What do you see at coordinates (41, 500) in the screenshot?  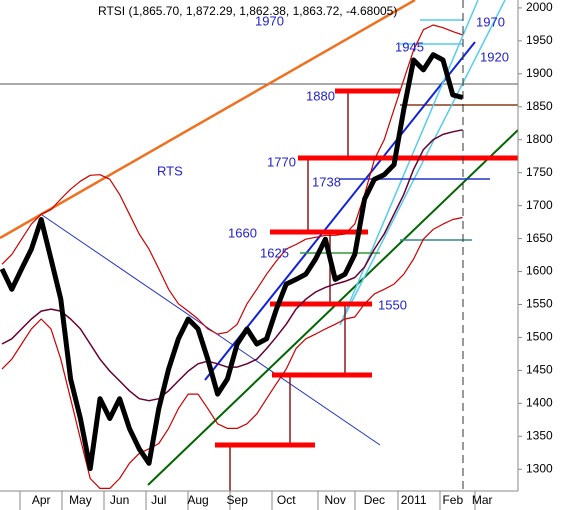 I see `x-tick-label: Apr` at bounding box center [41, 500].